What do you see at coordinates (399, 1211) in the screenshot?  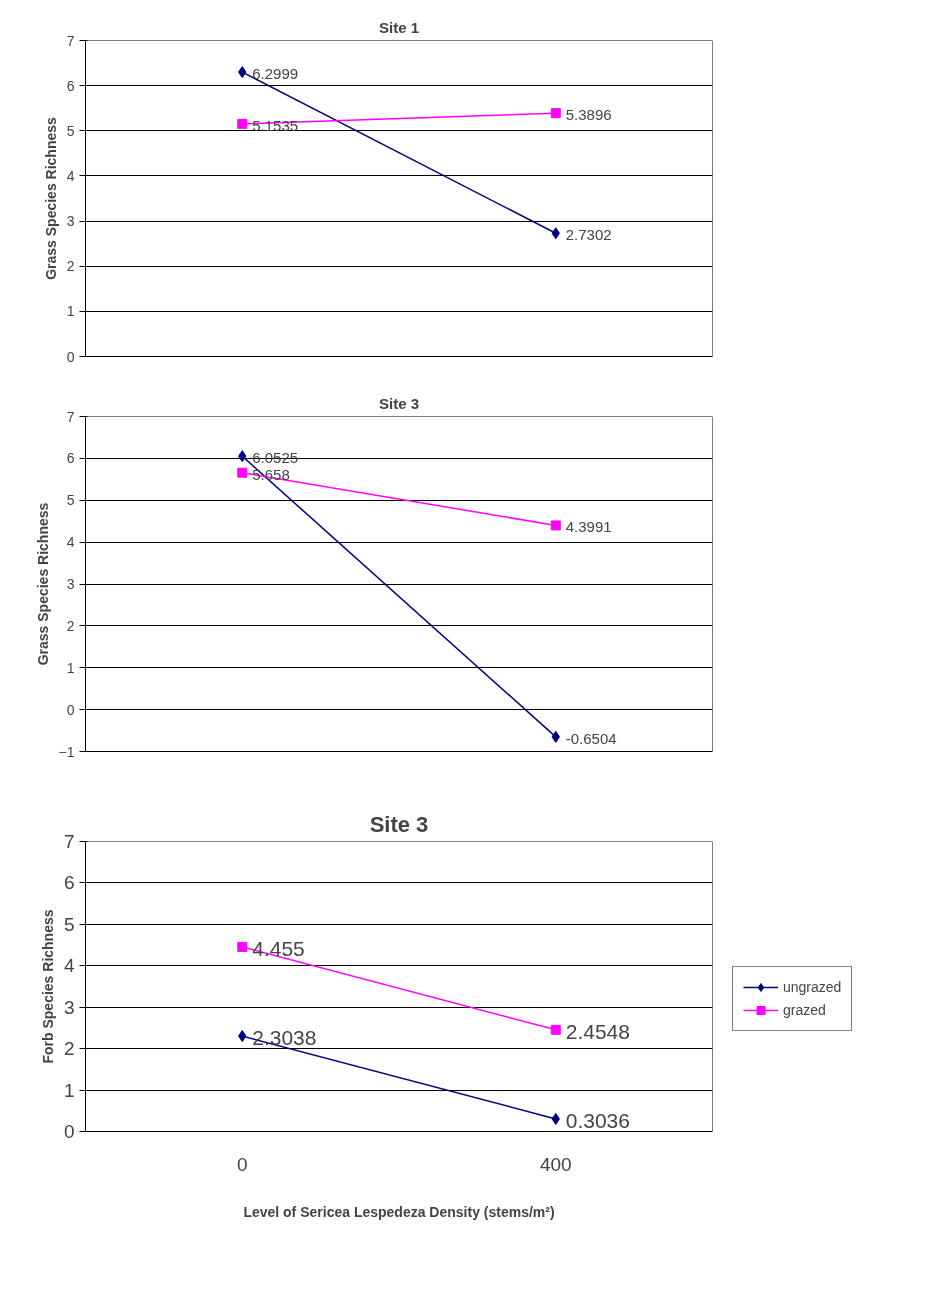 I see `x-axis-title: Level of Sericea Lespedeza Density (stems/m²)` at bounding box center [399, 1211].